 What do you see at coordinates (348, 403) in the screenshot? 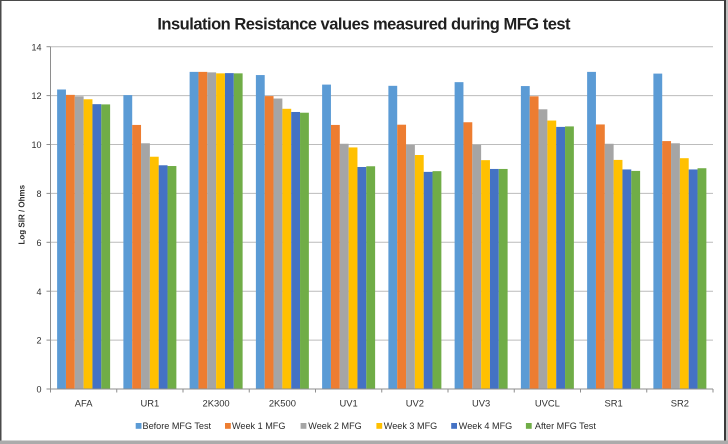
I see `svg-text: UV1` at bounding box center [348, 403].